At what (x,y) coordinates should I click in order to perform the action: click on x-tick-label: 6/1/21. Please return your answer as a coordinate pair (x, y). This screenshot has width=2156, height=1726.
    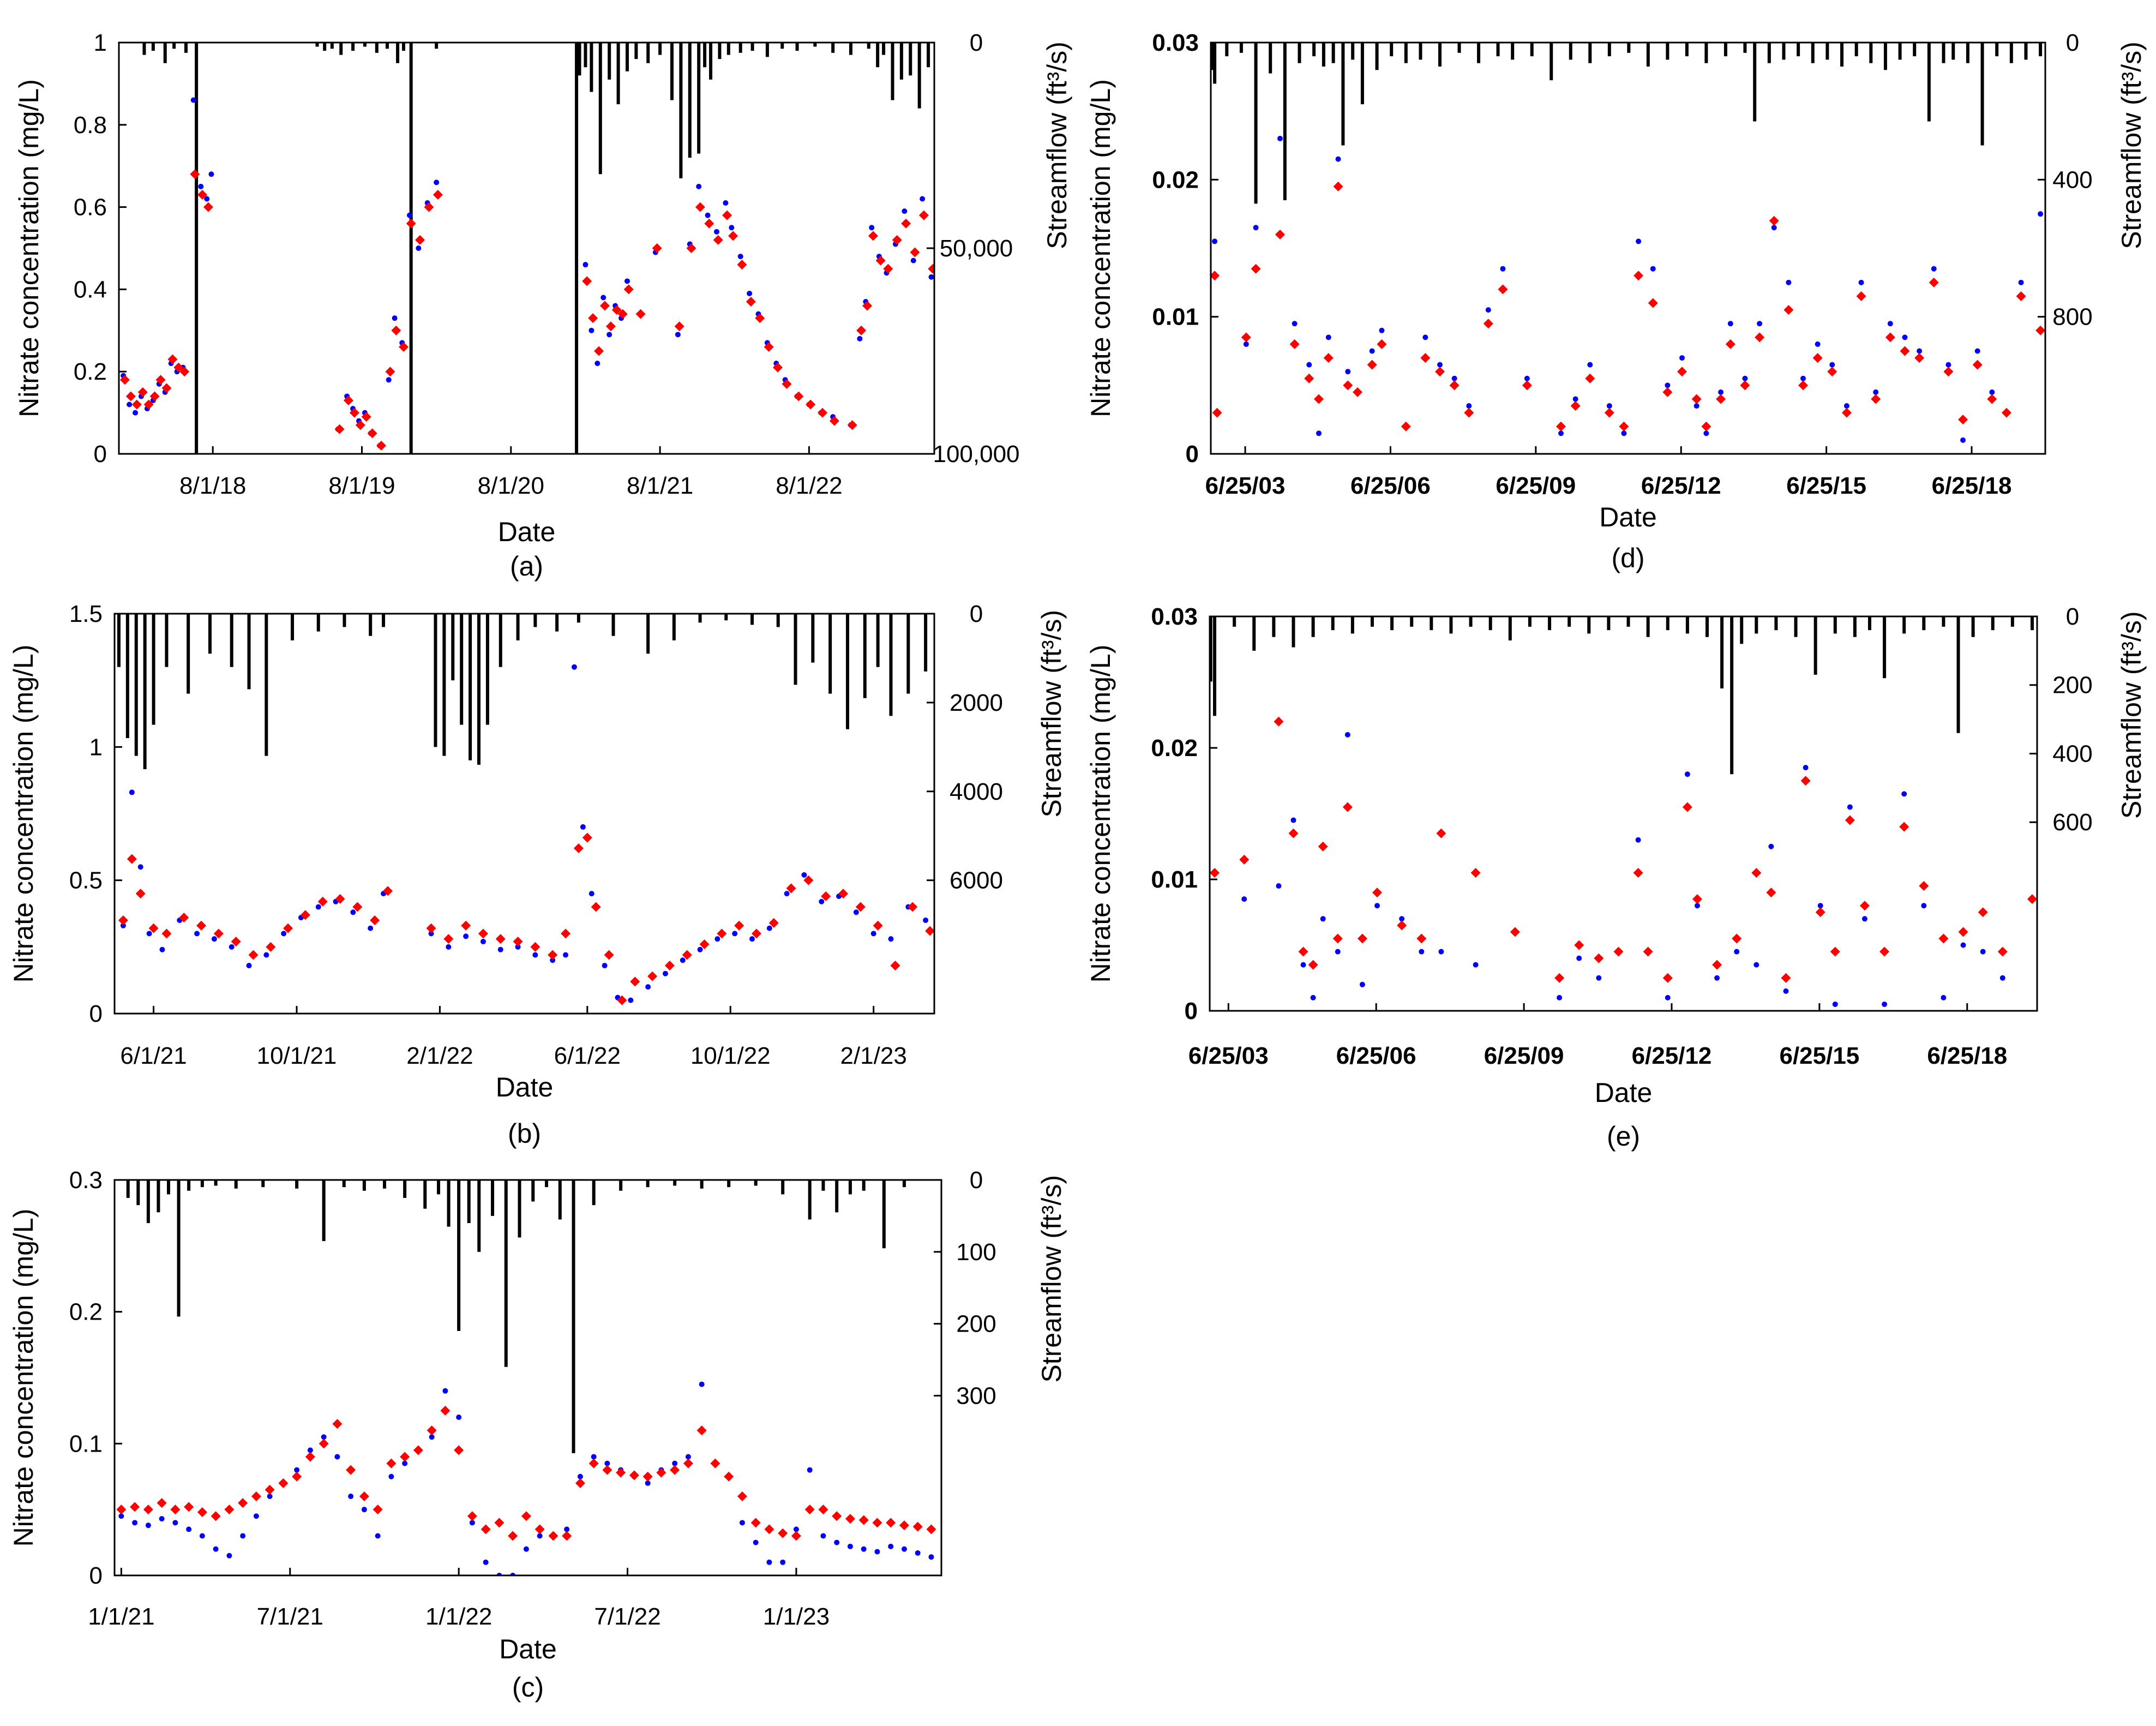
    Looking at the image, I should click on (153, 1055).